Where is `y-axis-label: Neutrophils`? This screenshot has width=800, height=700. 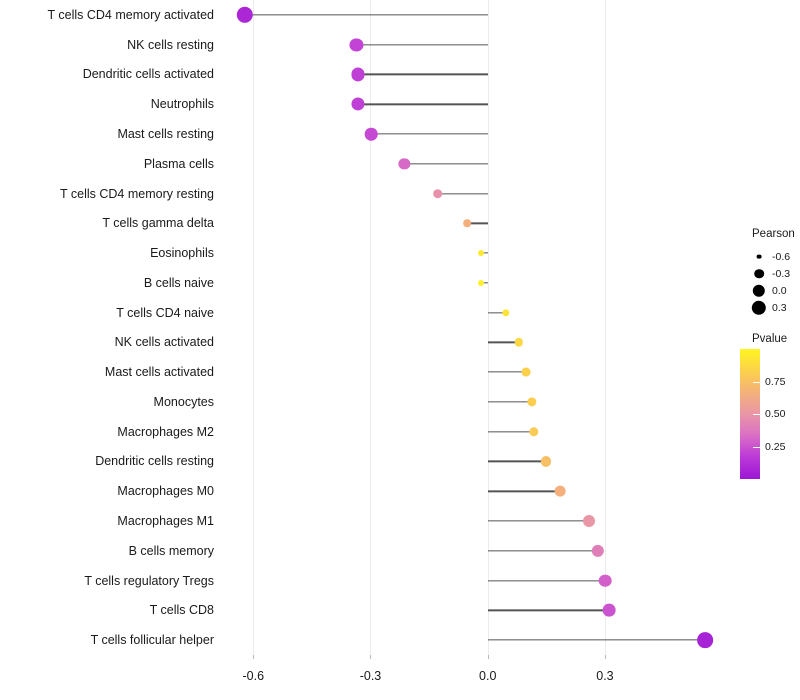 y-axis-label: Neutrophils is located at coordinates (182, 103).